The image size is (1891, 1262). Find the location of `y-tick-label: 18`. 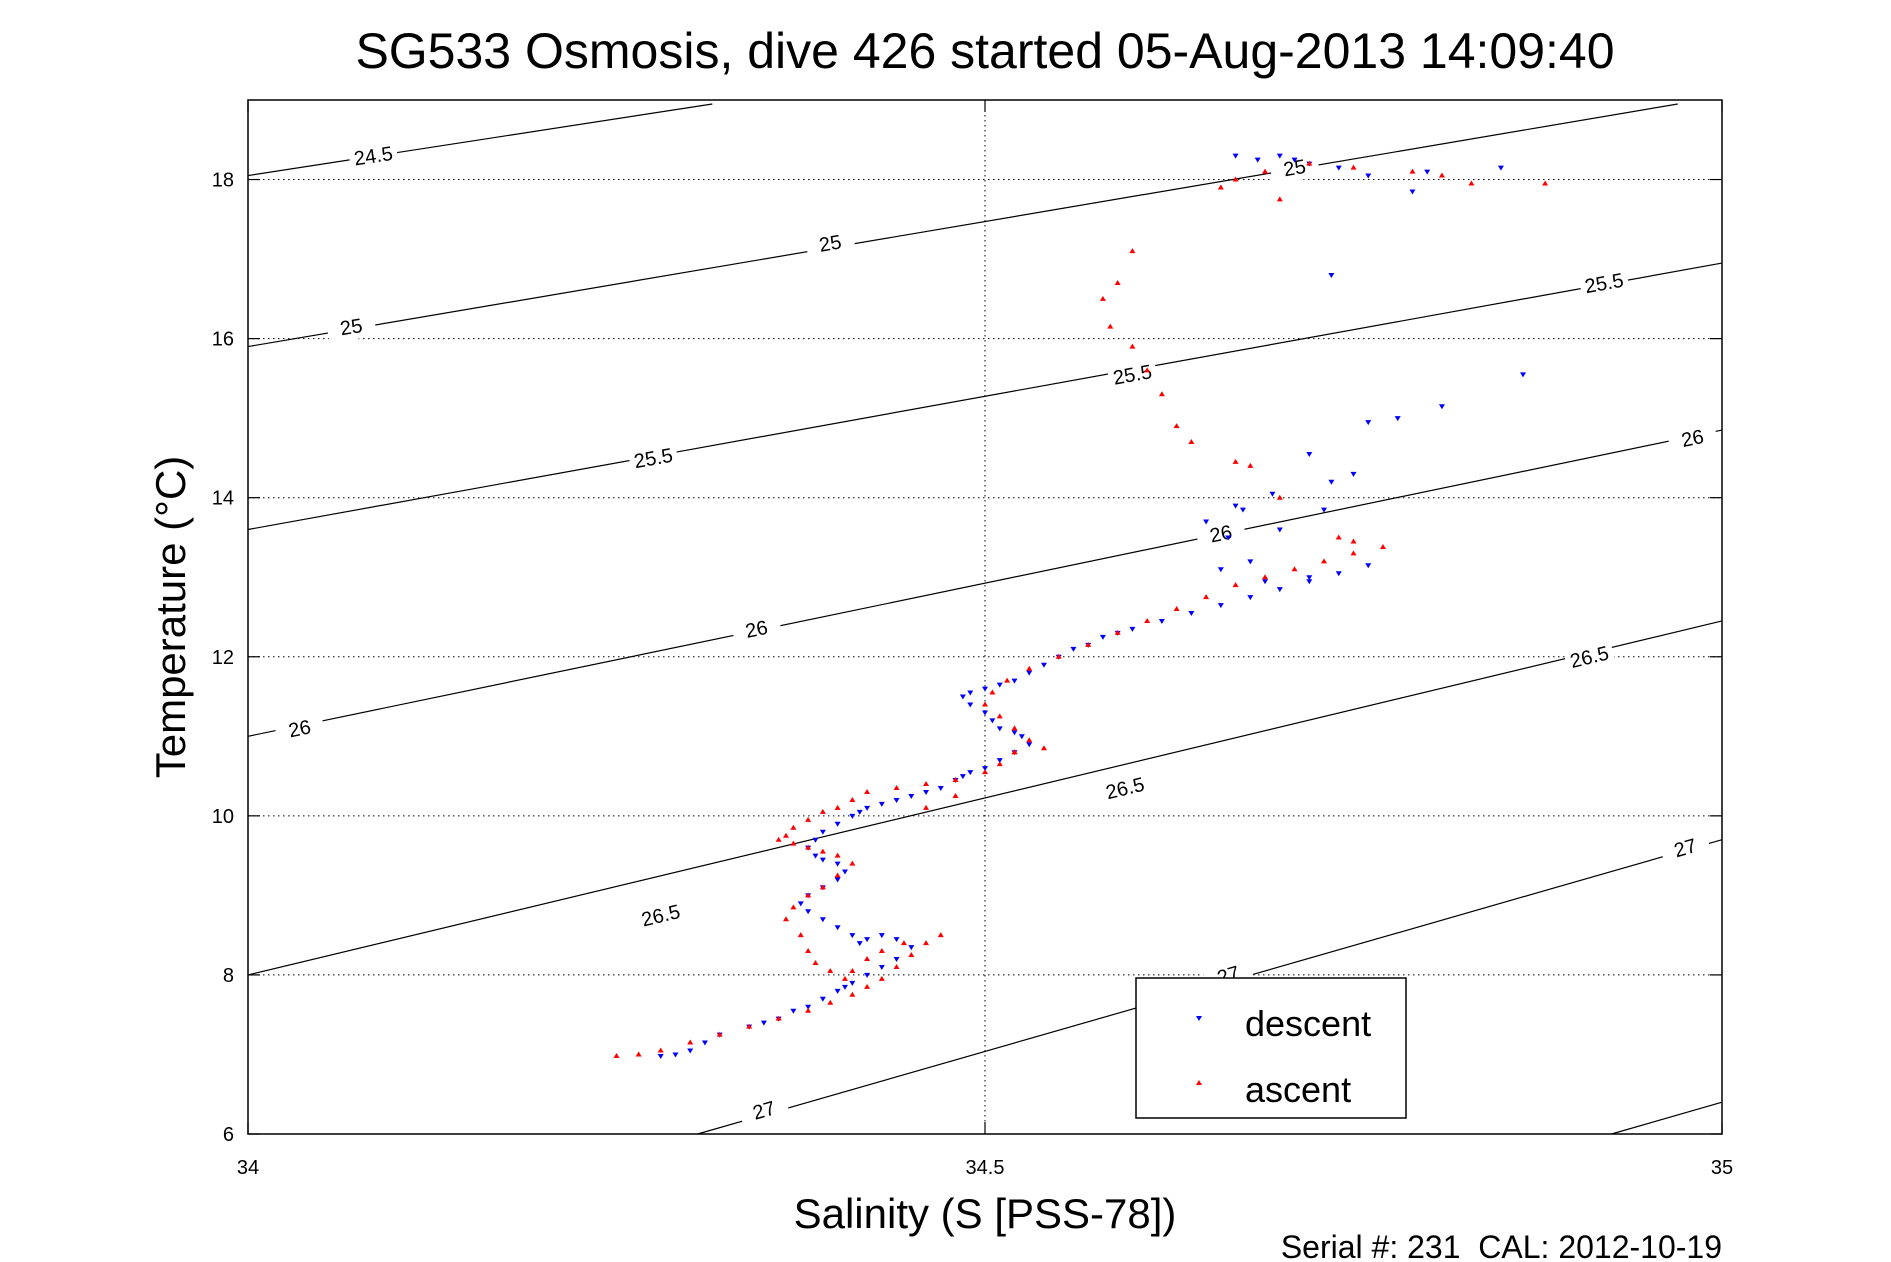

y-tick-label: 18 is located at coordinates (223, 181).